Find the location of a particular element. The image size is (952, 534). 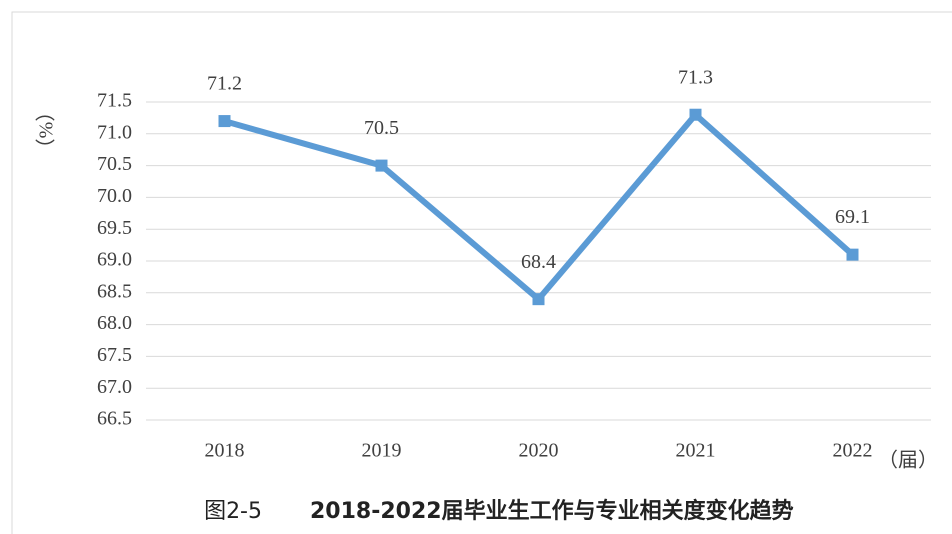

y-tick-label: 70.0 is located at coordinates (114, 196).